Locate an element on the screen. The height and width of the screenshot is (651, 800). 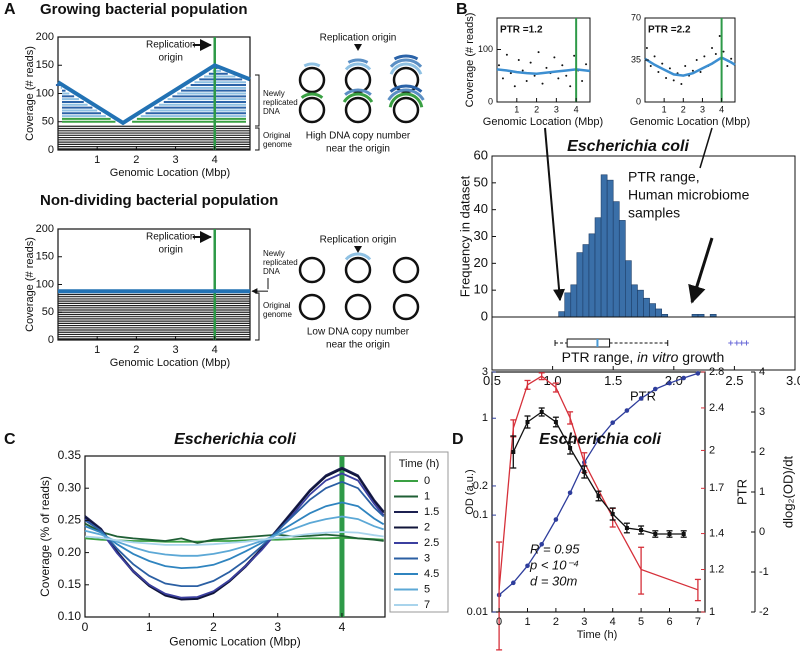
arrow is located at coordinates (555, 214).